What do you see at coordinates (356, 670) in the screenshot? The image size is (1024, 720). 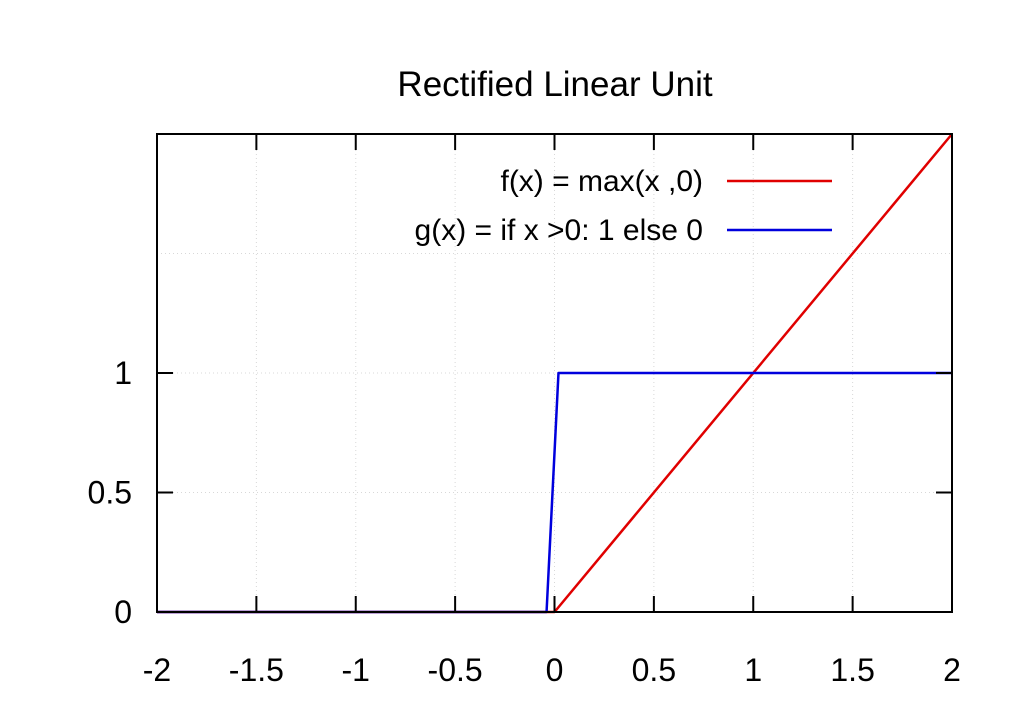 I see `x-tick-label: -1` at bounding box center [356, 670].